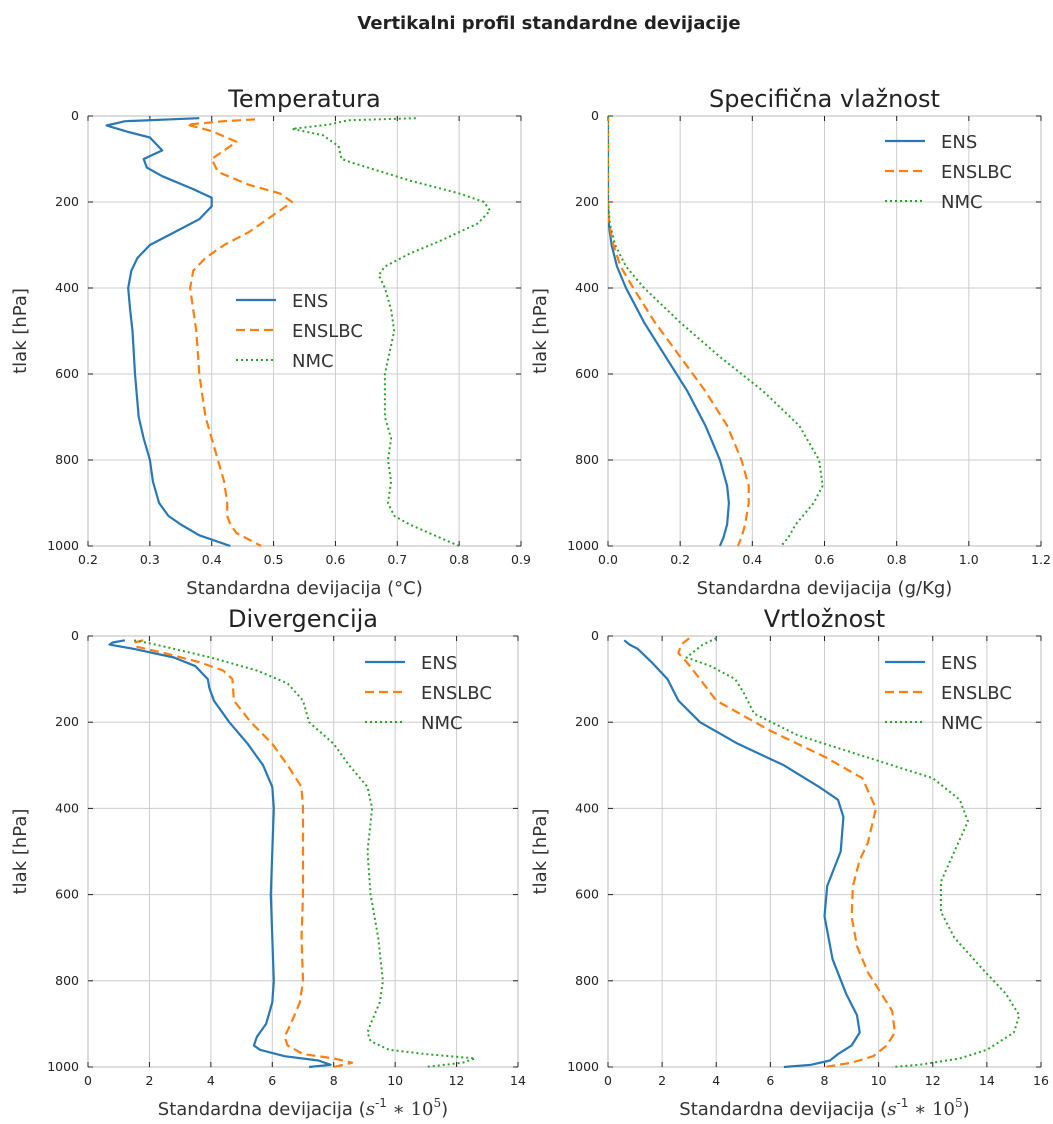 The height and width of the screenshot is (1124, 1053). What do you see at coordinates (1041, 559) in the screenshot?
I see `x-tick-label: 1.2` at bounding box center [1041, 559].